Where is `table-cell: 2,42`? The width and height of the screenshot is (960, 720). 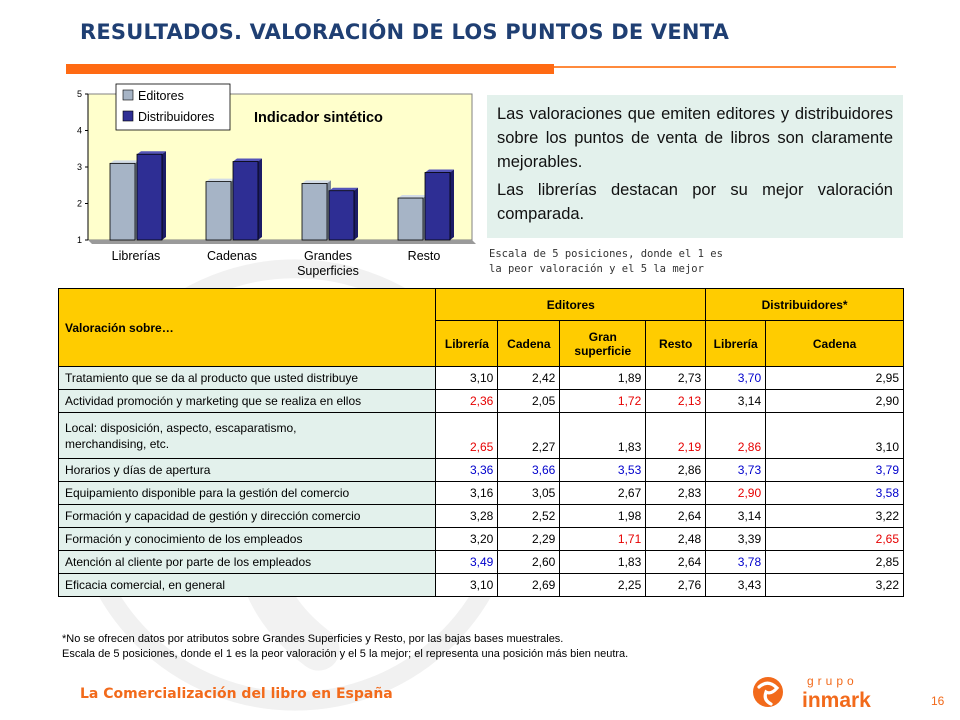 table-cell: 2,42 is located at coordinates (529, 378).